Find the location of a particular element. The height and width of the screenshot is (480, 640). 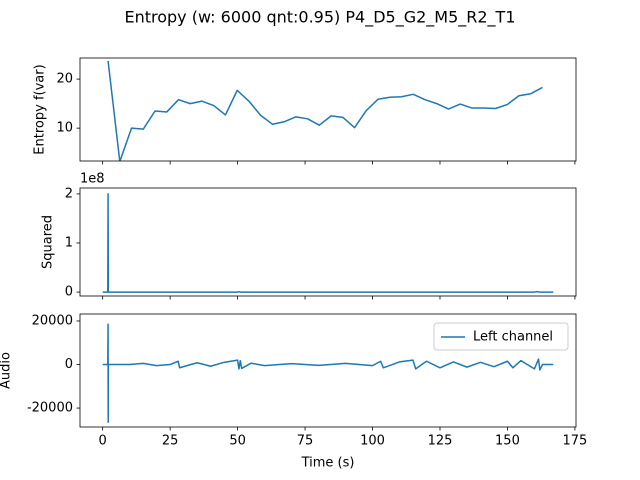

y-tick-label: 20 is located at coordinates (64, 79).